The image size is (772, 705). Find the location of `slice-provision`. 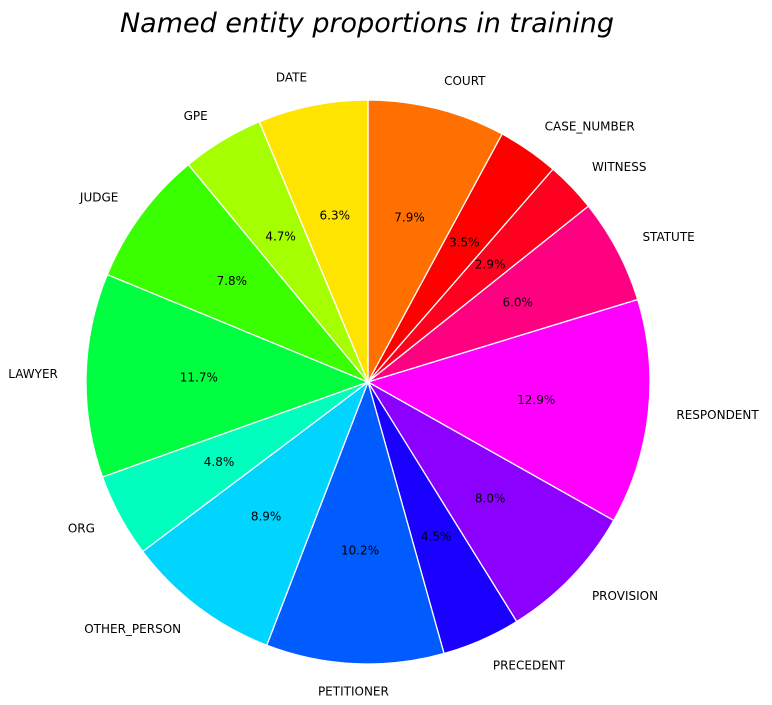

slice-provision is located at coordinates (491, 502).